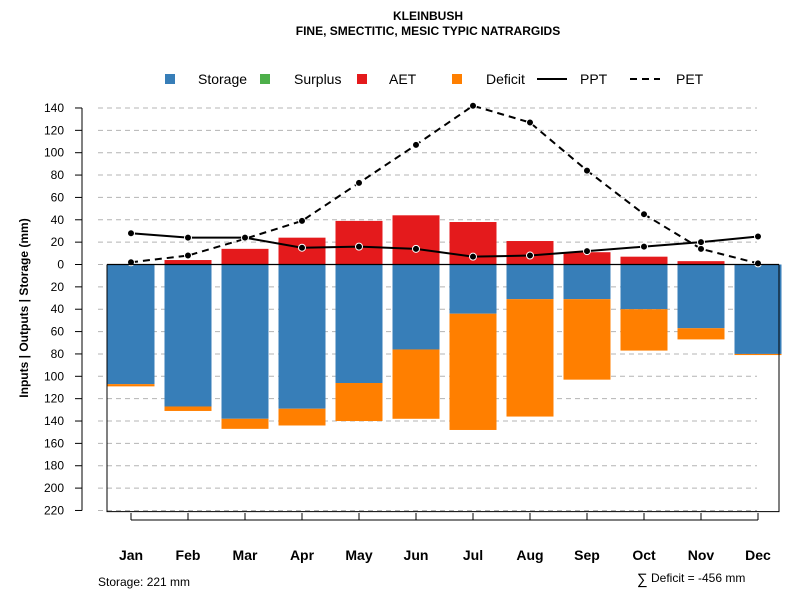  I want to click on y-tick-label: 180, so click(54, 466).